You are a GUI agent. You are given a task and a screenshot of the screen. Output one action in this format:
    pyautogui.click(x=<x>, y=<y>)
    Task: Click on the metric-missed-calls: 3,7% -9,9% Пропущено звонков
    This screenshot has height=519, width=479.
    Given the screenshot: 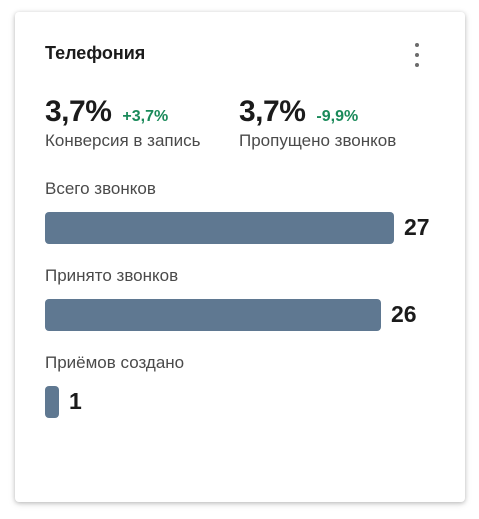 What is the action you would take?
    pyautogui.click(x=317, y=123)
    